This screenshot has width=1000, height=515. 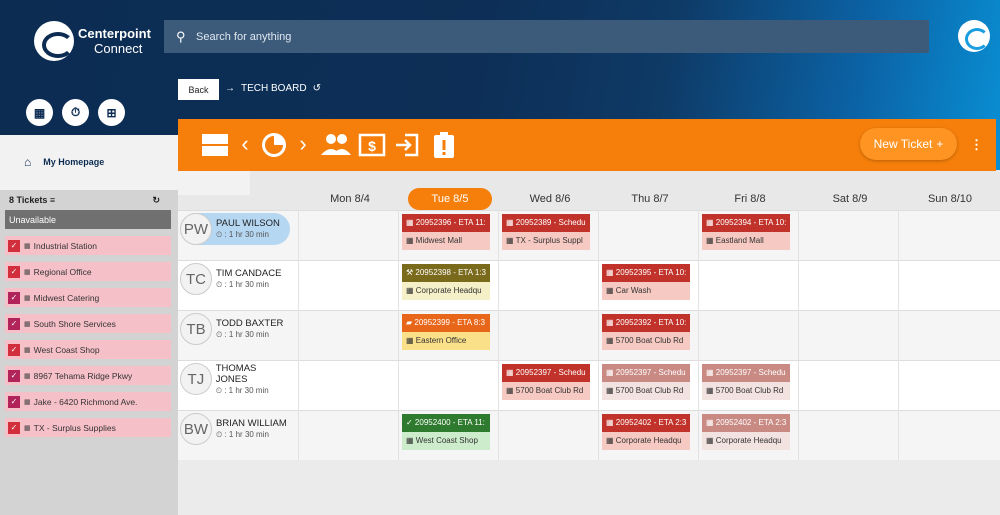 I want to click on new-ticket-button: New Ticket +, so click(x=908, y=144).